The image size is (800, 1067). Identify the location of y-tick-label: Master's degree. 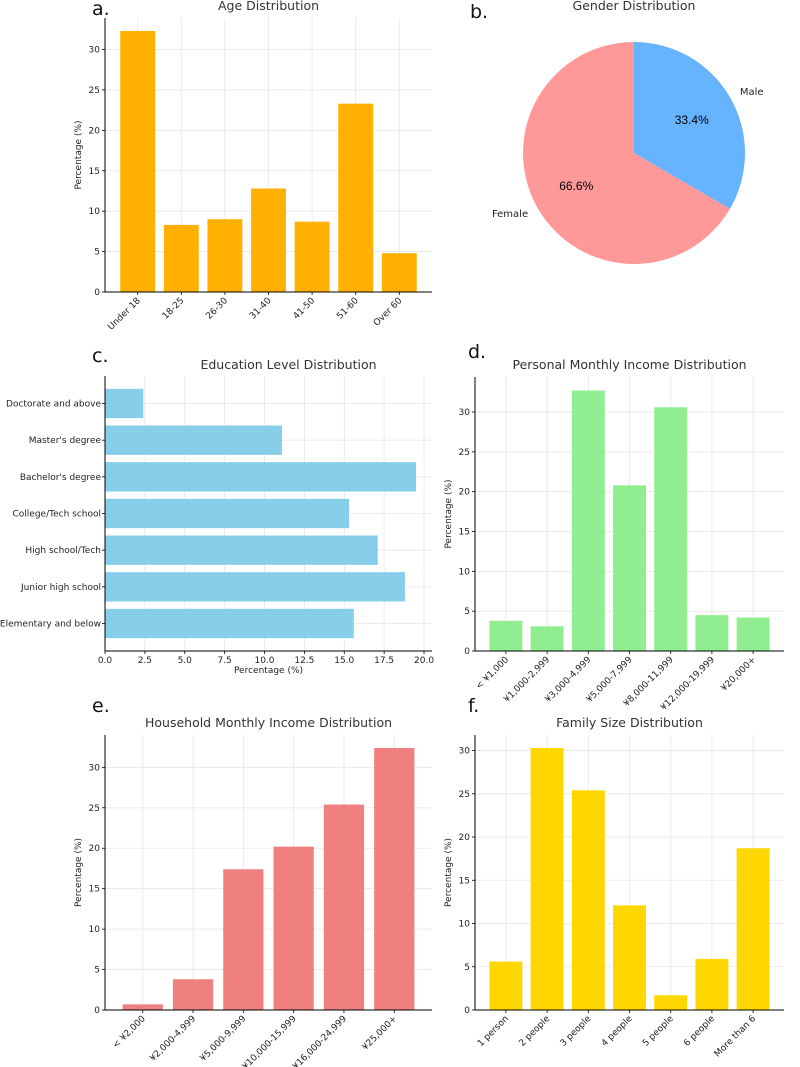
(65, 441).